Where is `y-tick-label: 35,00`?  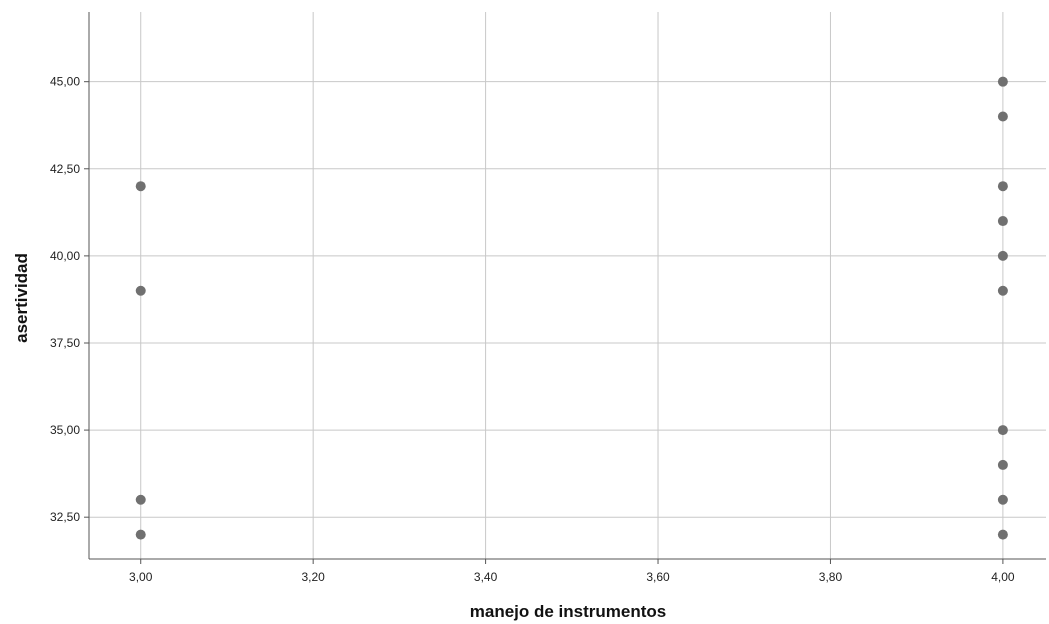
y-tick-label: 35,00 is located at coordinates (65, 430).